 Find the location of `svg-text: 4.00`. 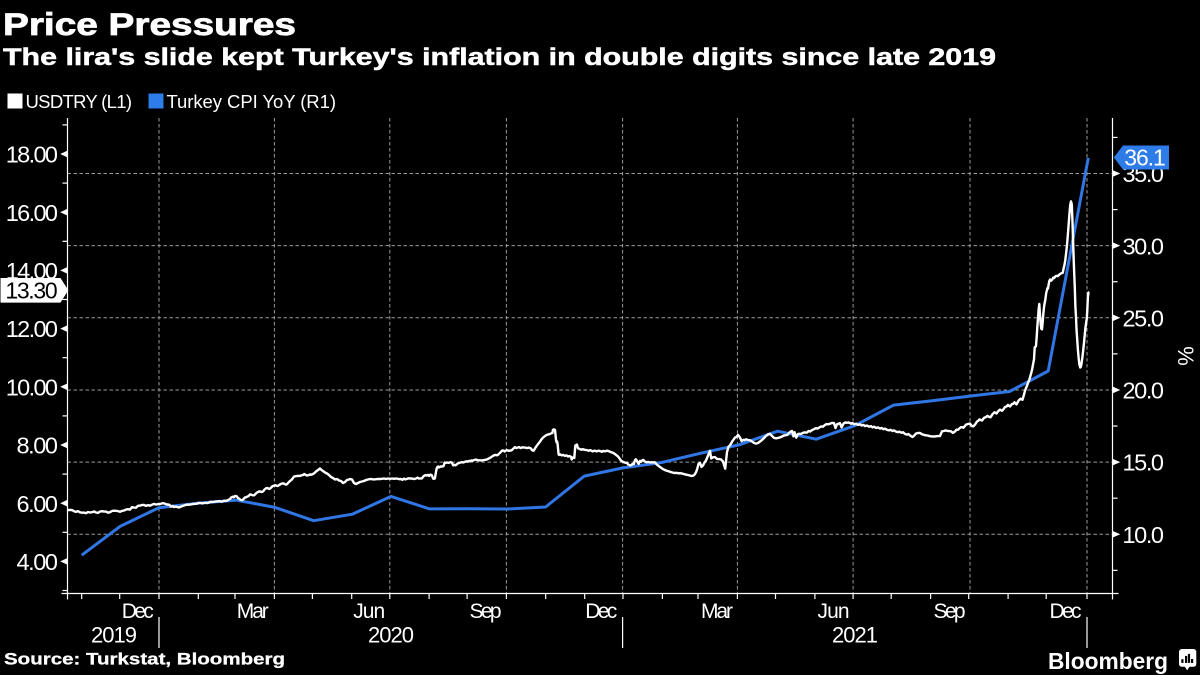

svg-text: 4.00 is located at coordinates (38, 562).